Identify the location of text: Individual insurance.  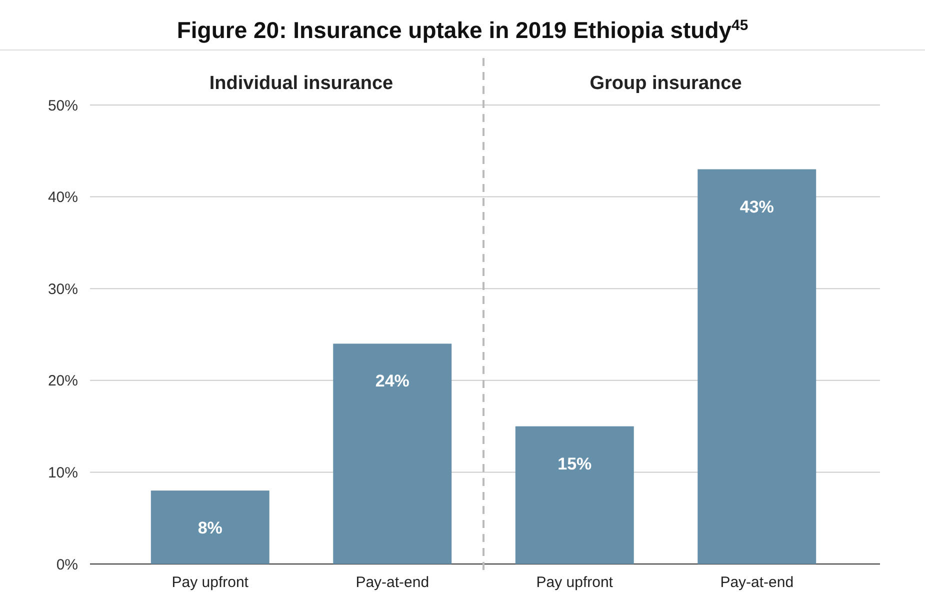
(301, 83).